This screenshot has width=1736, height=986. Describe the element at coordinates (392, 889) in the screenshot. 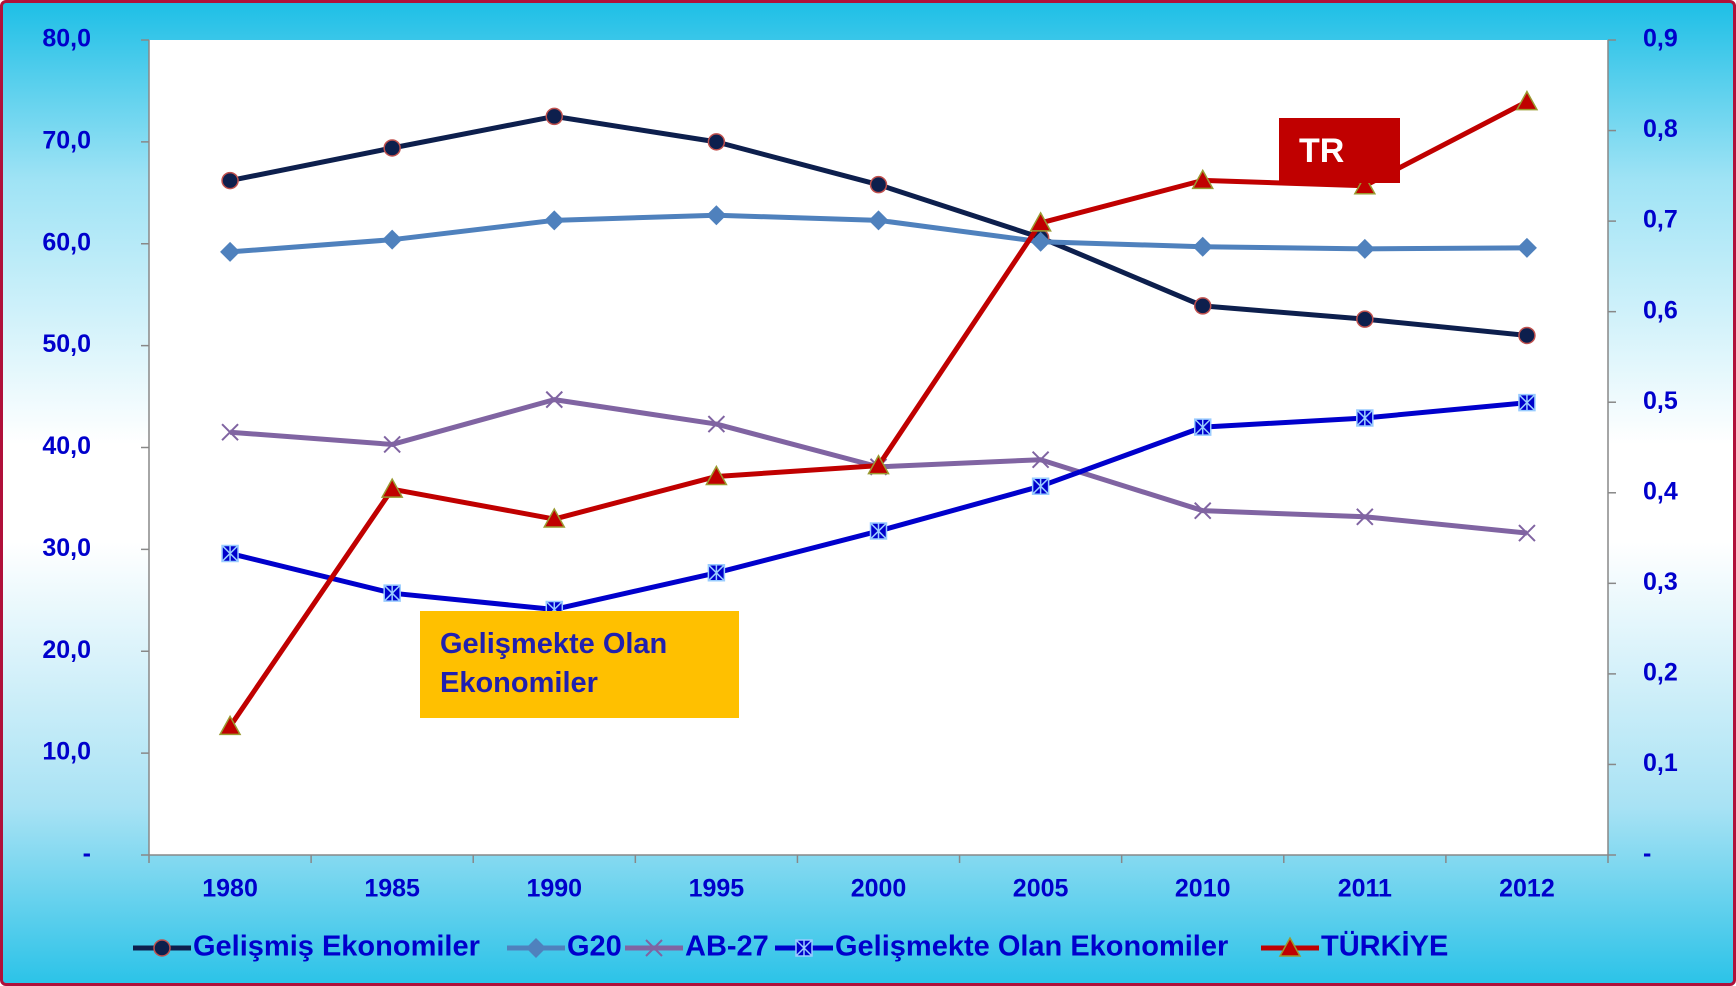

I see `x-tick-label: 1985` at that location.